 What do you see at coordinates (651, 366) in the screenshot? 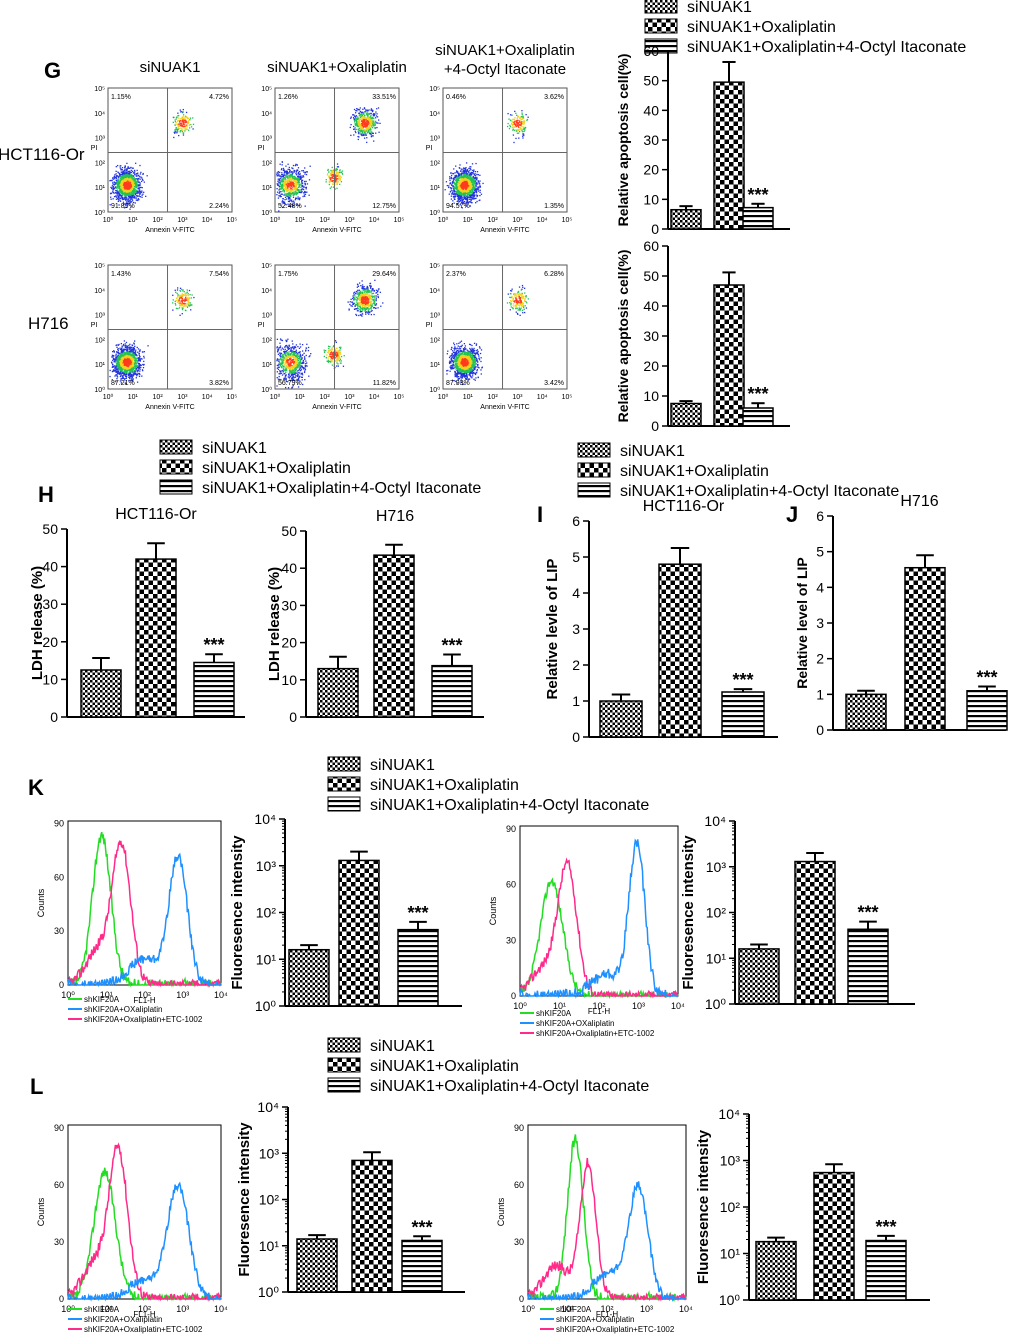
I see `y-tick-label-G2-2: 20` at bounding box center [651, 366].